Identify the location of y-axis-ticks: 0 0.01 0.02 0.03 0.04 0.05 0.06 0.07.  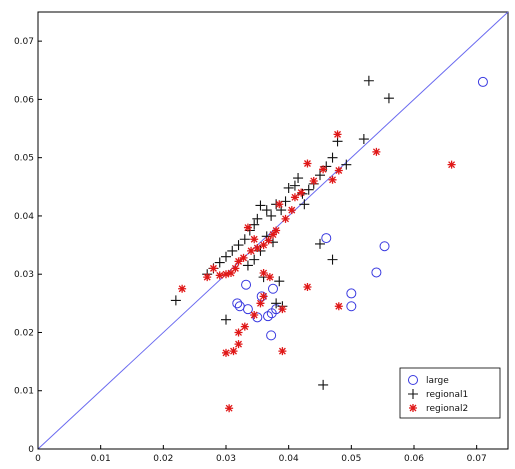
(28, 246).